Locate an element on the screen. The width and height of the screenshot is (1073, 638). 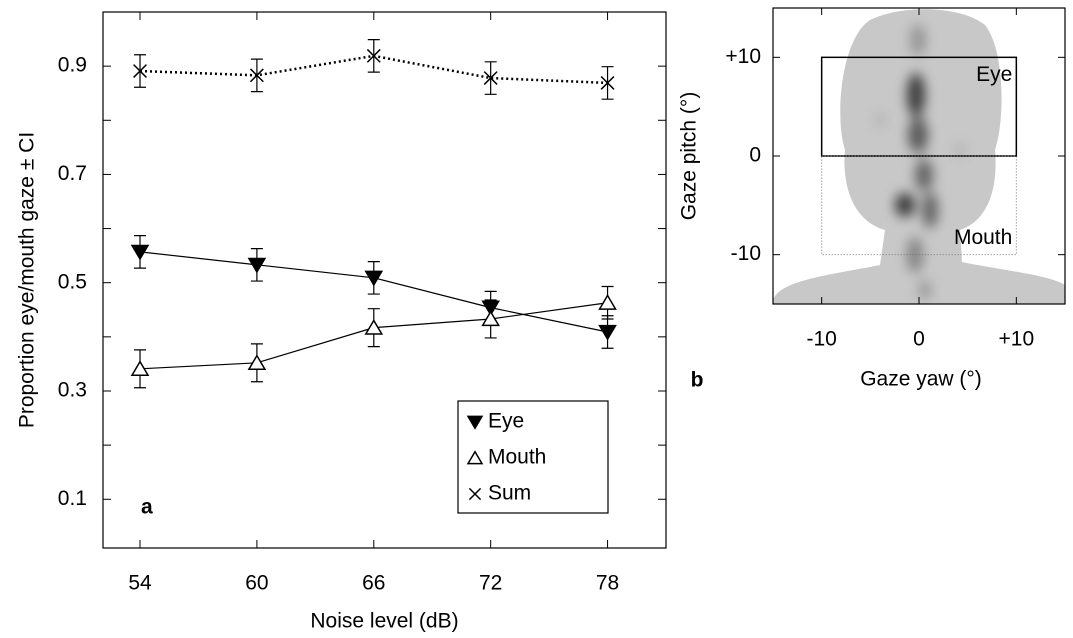
x-tick-label: 72 is located at coordinates (490, 583).